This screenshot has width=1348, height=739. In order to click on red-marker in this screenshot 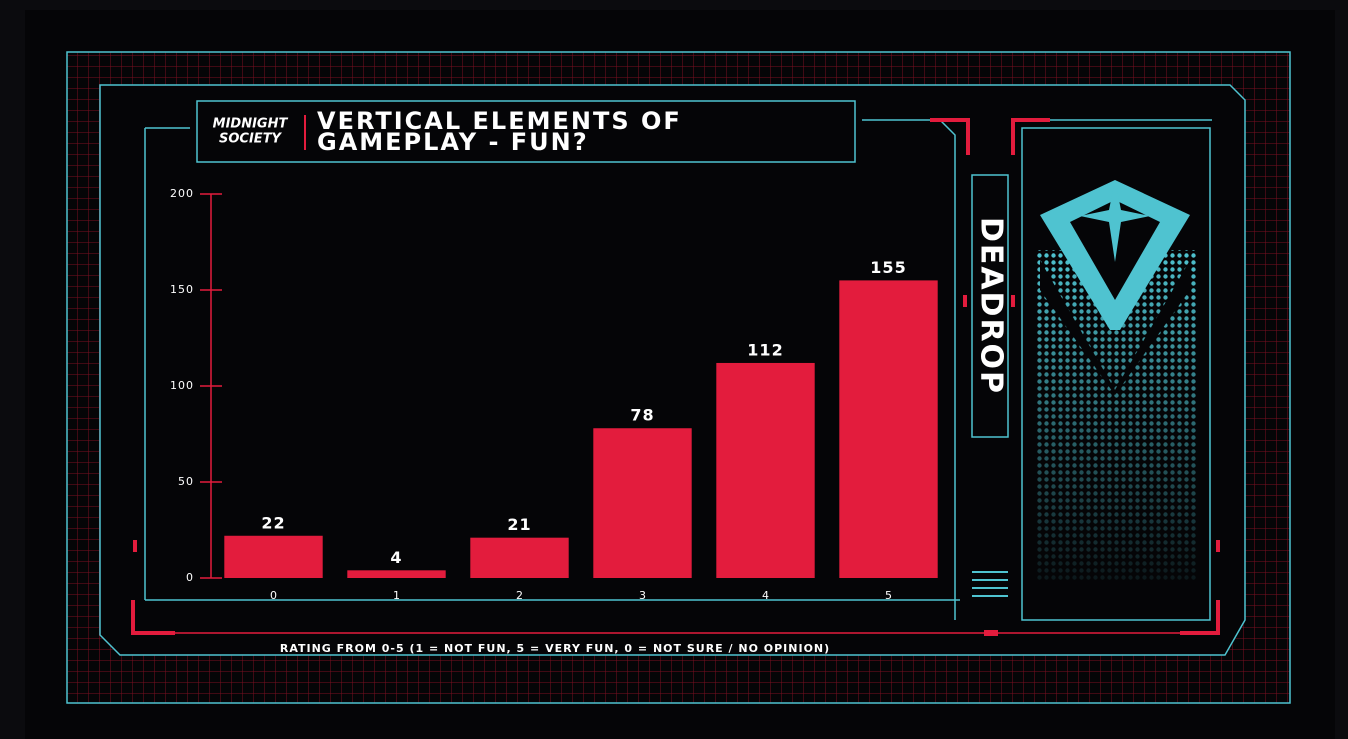, I will do `click(991, 633)`.